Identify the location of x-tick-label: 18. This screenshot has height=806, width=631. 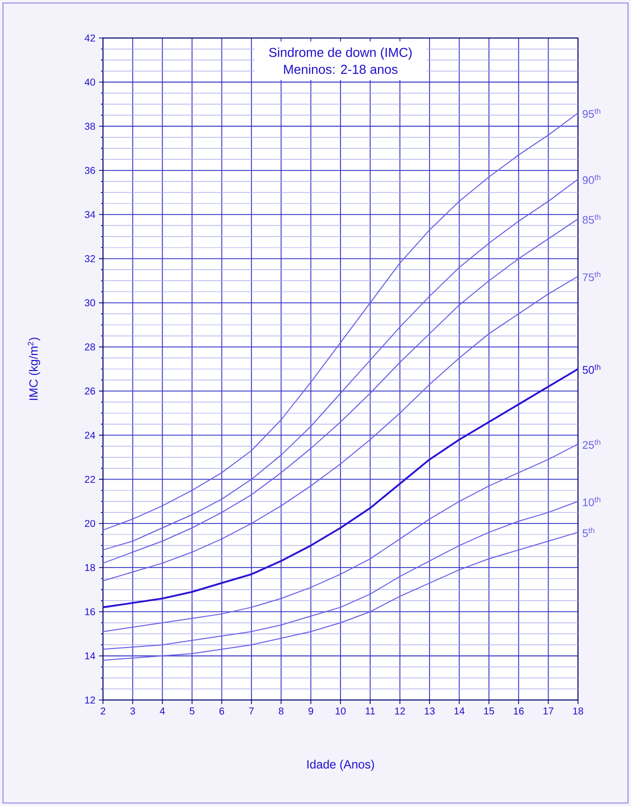
(578, 711).